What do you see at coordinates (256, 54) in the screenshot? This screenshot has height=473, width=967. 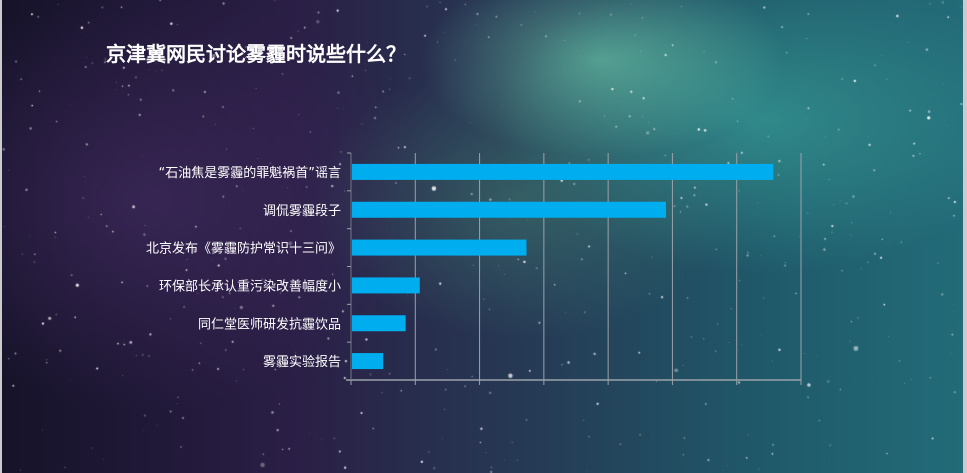 I see `chart-title: 京津冀网民讨论雾霾时说些什么？` at bounding box center [256, 54].